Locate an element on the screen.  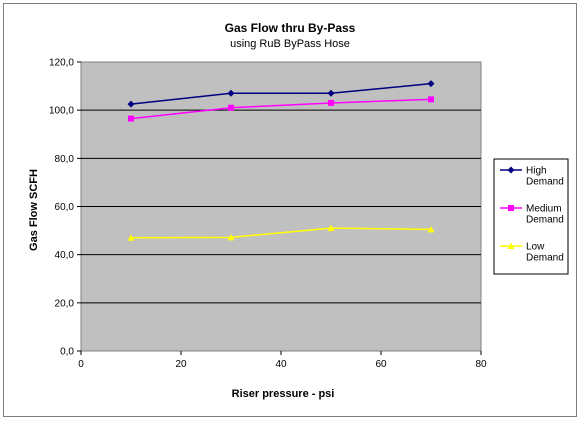
y-tick-label: 60,0 is located at coordinates (65, 207).